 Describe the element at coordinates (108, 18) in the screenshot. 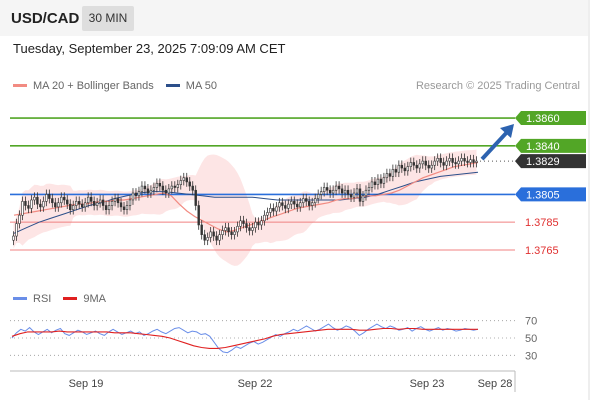

I see `timeframe-button: 30 MIN` at that location.